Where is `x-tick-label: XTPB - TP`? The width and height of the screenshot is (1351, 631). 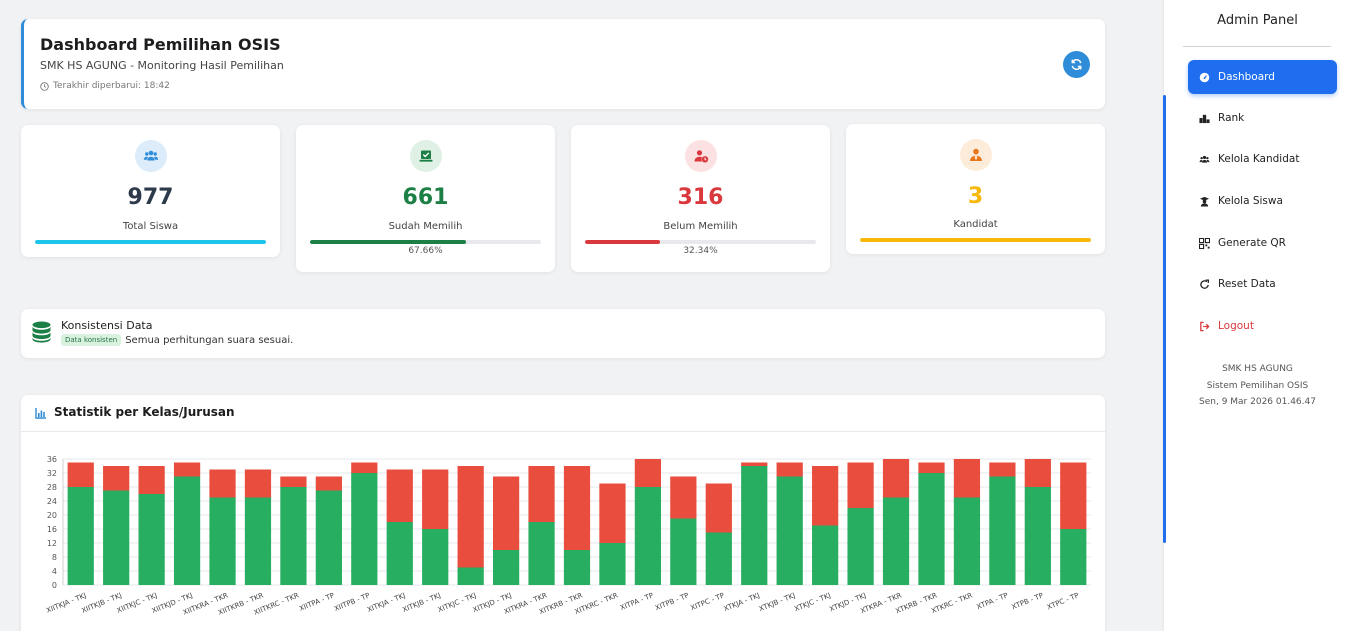 x-tick-label: XTPB - TP is located at coordinates (1028, 601).